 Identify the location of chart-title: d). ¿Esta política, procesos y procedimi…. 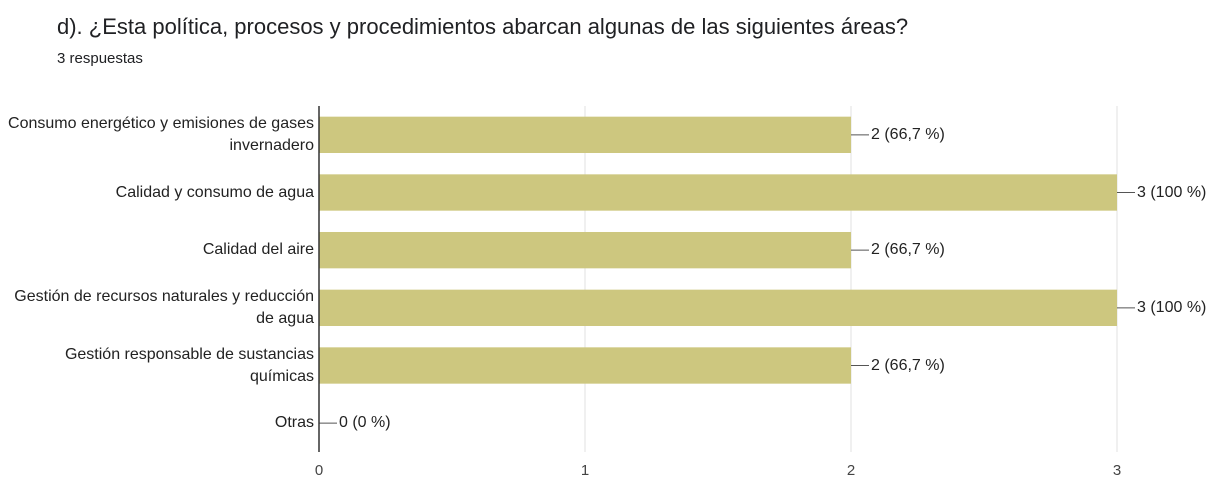
(483, 26).